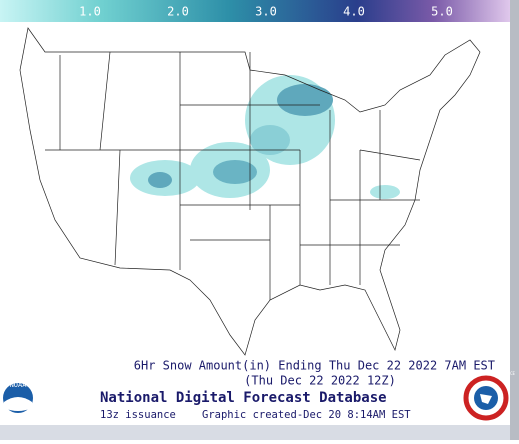  I want to click on nws-label: NATIONAL WEATHER SERVICE, so click(486, 373).